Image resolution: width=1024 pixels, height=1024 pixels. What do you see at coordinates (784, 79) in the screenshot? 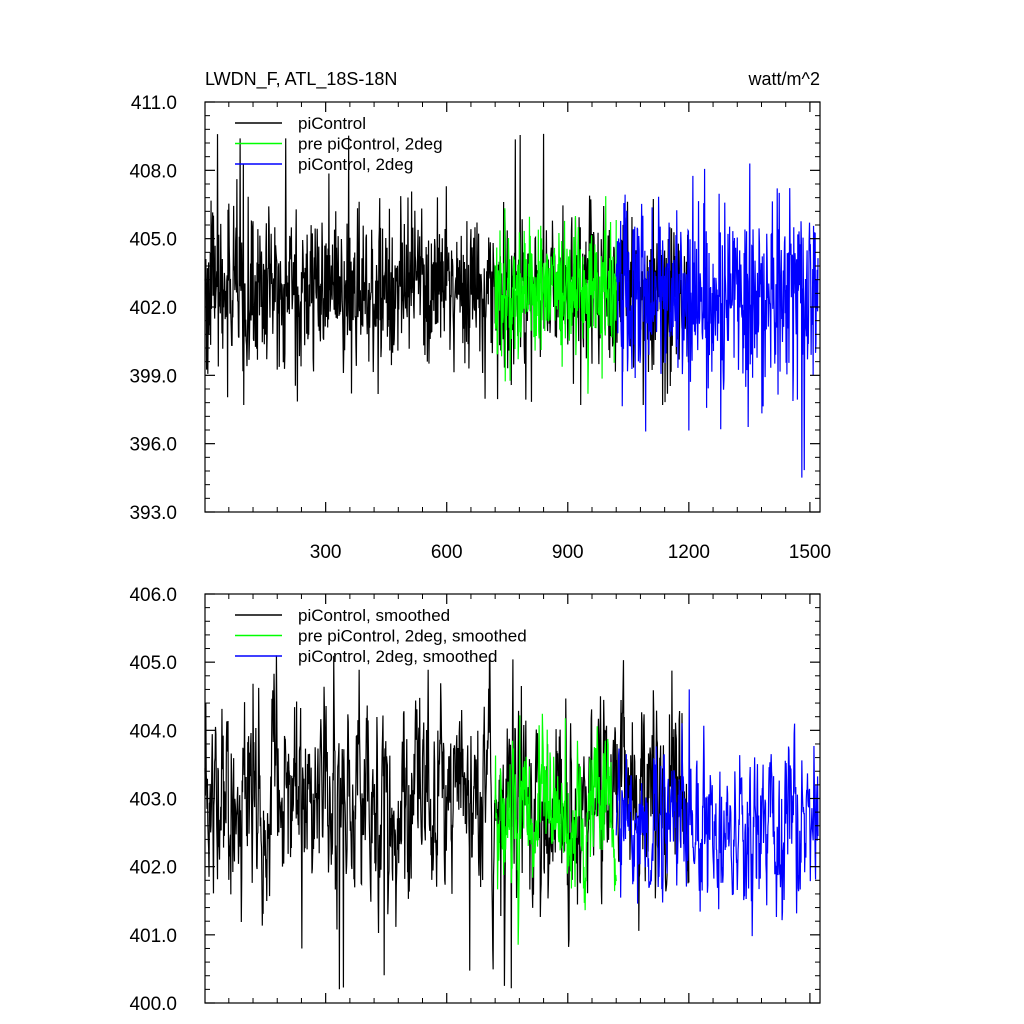
I see `units-label: watt/m^2` at bounding box center [784, 79].